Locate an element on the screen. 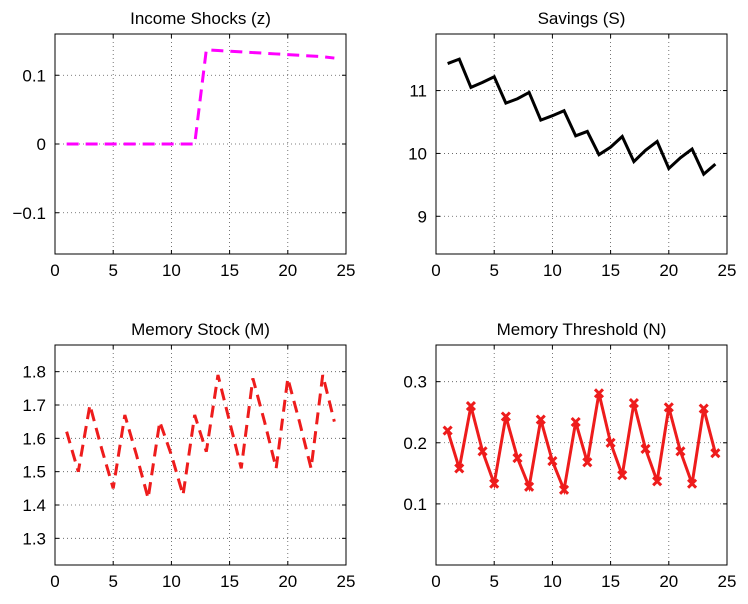 The image size is (748, 604). y-tick-label: 1.3 is located at coordinates (34, 538).